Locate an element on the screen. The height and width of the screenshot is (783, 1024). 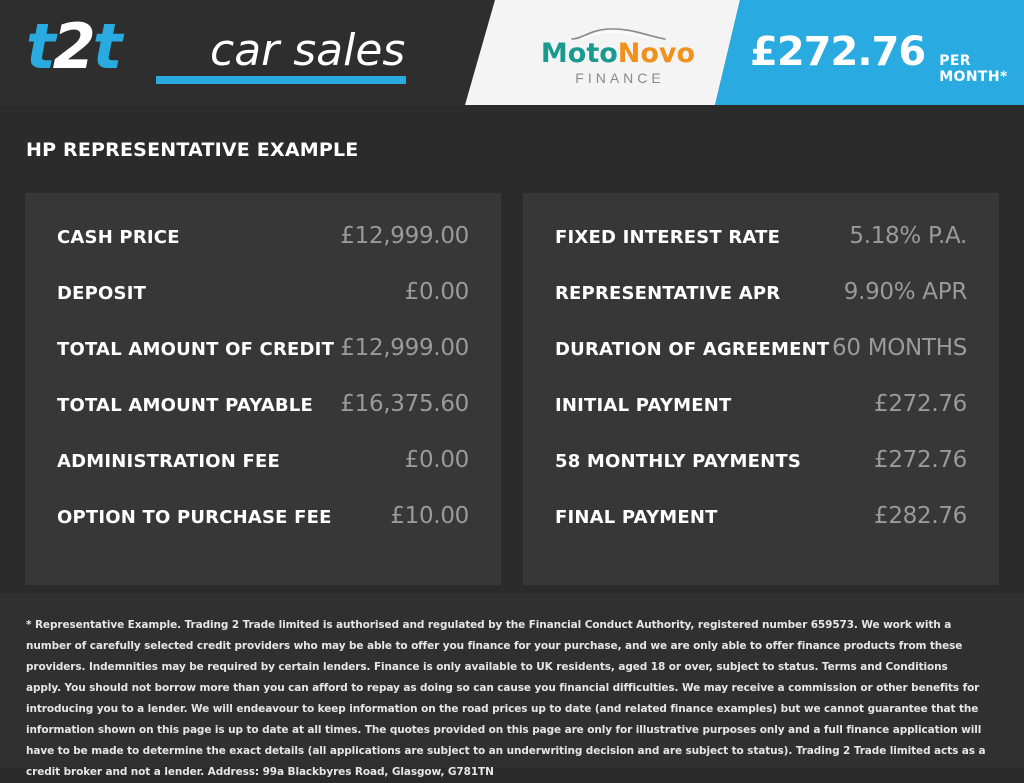
motonovo-finance-text: FINANCE is located at coordinates (620, 78).